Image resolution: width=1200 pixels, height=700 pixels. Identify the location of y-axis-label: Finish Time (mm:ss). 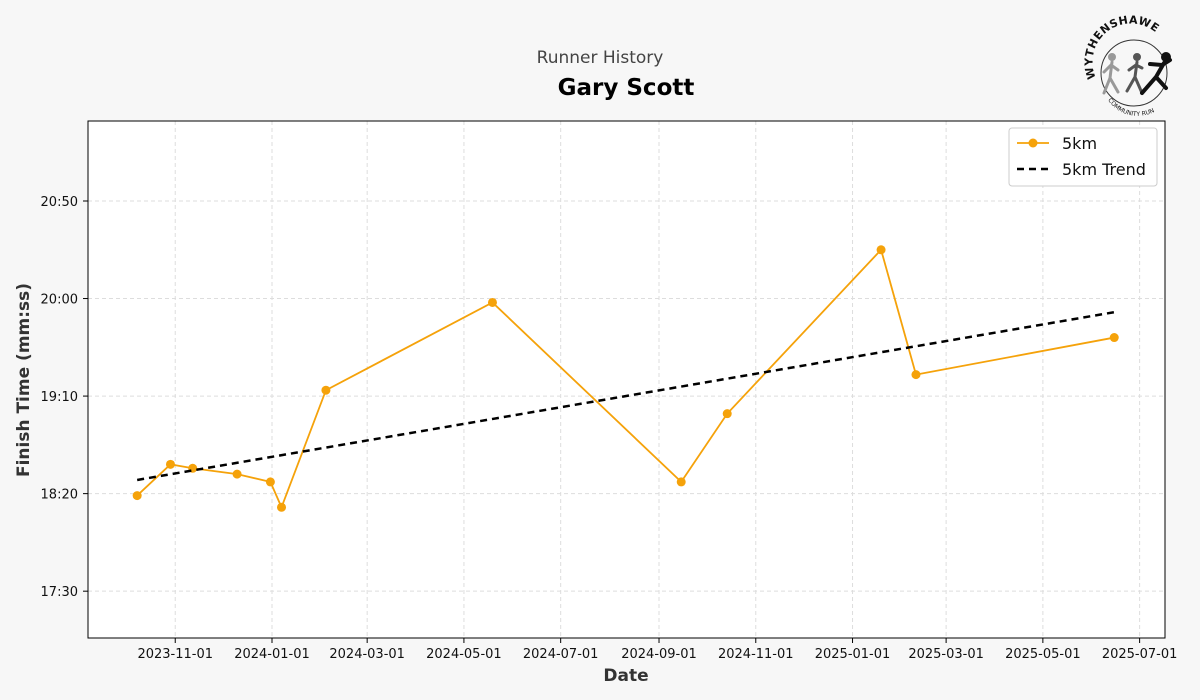
(24, 380).